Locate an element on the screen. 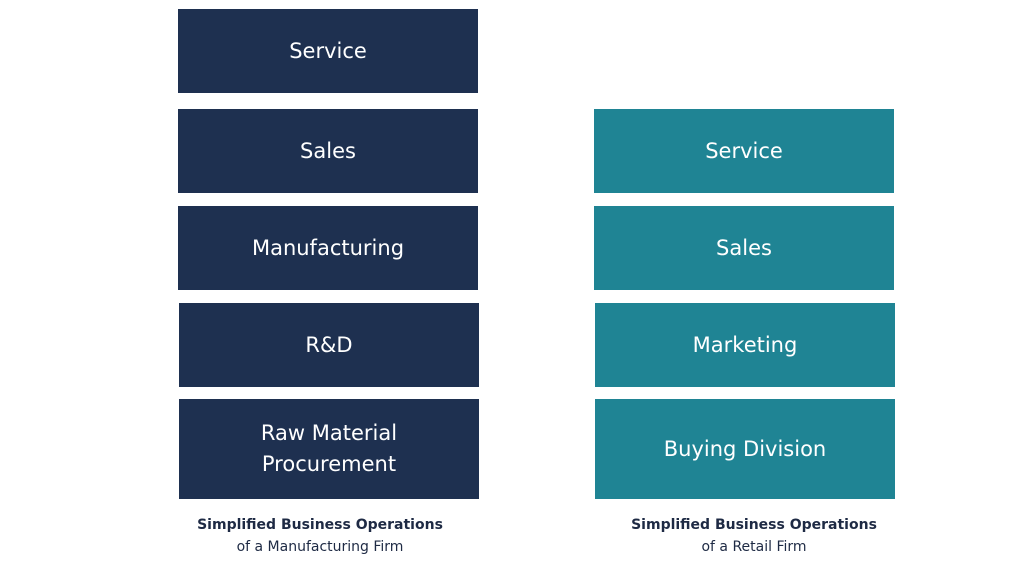 This screenshot has height=564, width=1024. manufacturing-box-manufacturing: Manufacturing is located at coordinates (328, 248).